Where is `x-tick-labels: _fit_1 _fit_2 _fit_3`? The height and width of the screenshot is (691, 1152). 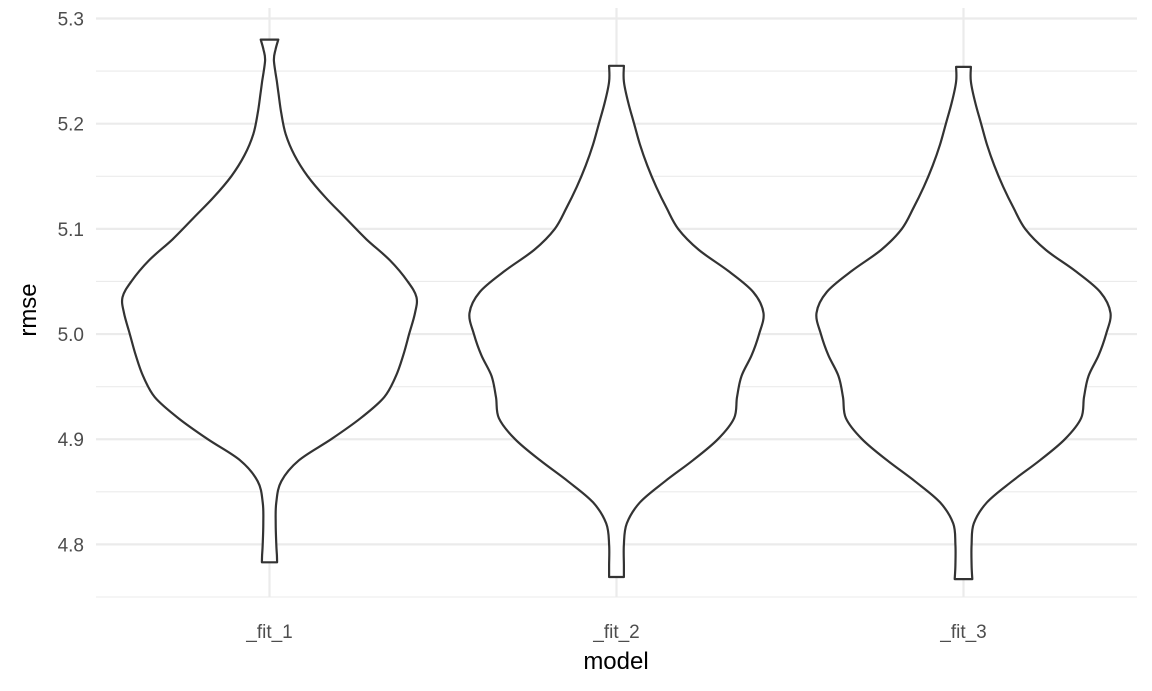
x-tick-labels: _fit_1 _fit_2 _fit_3 is located at coordinates (615, 632).